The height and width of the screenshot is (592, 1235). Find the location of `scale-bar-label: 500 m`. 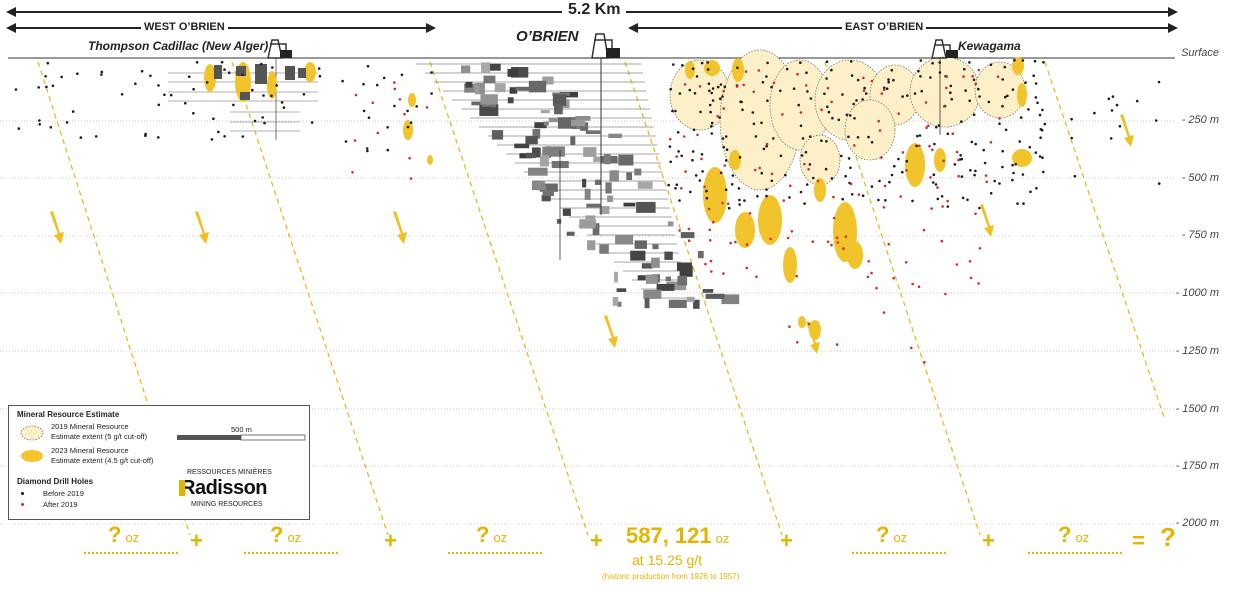

scale-bar-label: 500 m is located at coordinates (241, 429).